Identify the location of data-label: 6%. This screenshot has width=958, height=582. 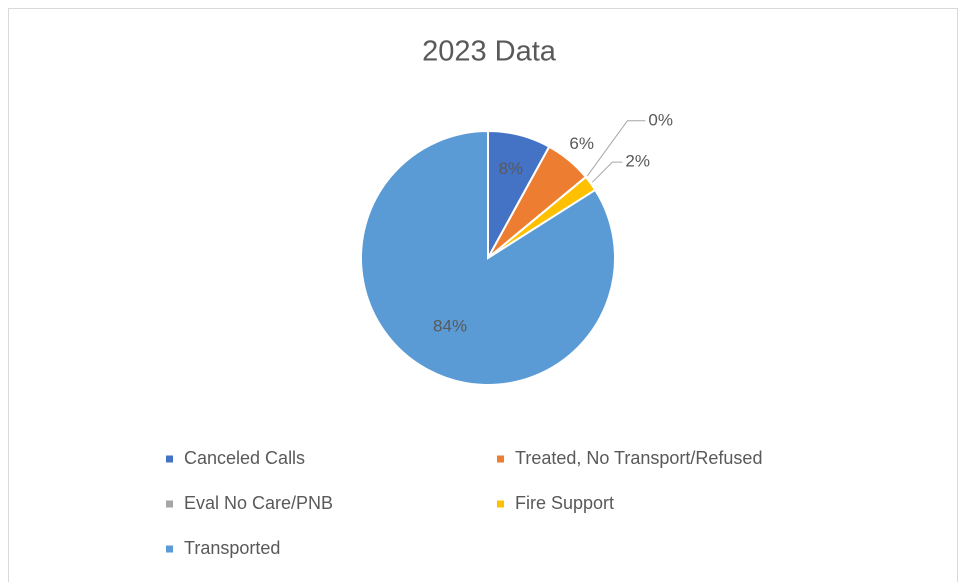
(581, 143).